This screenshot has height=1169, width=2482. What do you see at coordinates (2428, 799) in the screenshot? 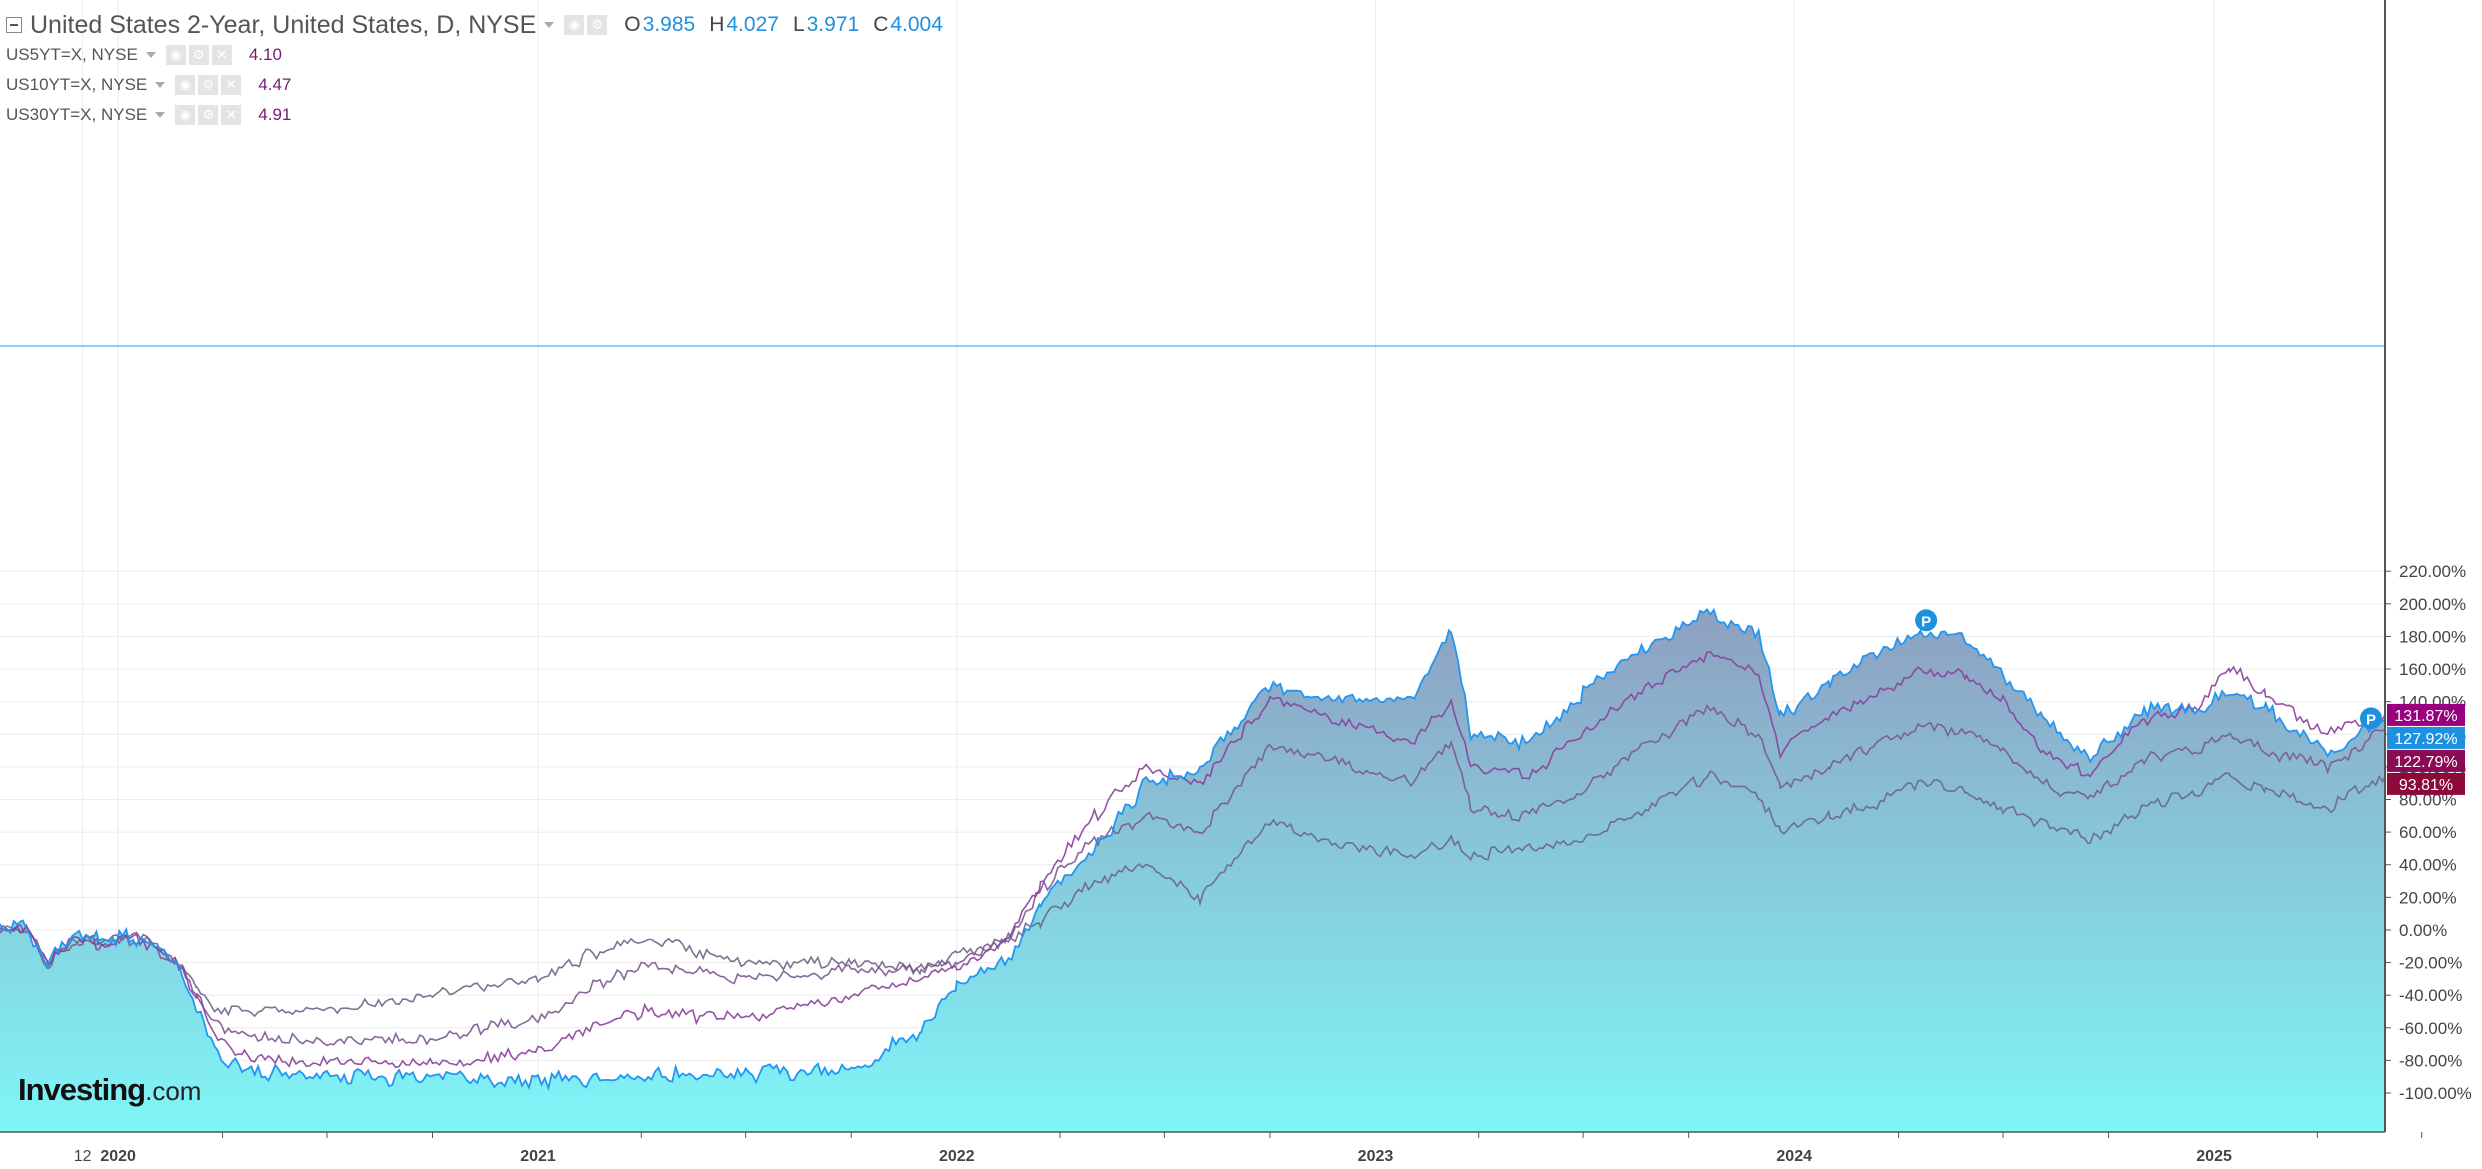
I see `y-tick-label: 80.00%` at bounding box center [2428, 799].